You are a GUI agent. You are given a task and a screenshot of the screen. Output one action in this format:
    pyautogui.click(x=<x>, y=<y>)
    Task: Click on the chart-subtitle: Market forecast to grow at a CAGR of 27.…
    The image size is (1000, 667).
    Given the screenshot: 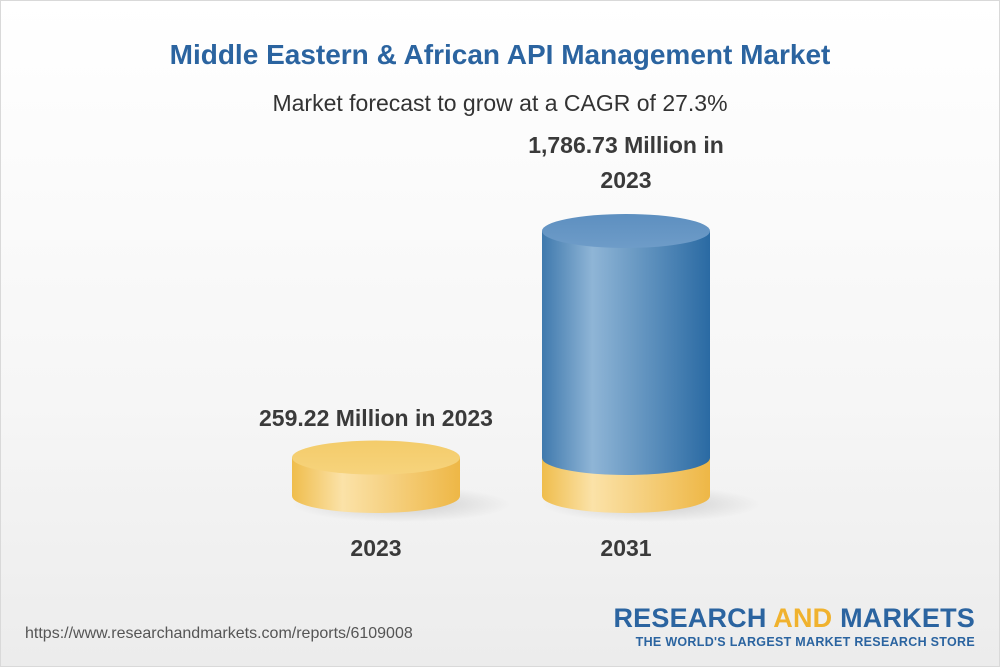 What is the action you would take?
    pyautogui.click(x=500, y=103)
    